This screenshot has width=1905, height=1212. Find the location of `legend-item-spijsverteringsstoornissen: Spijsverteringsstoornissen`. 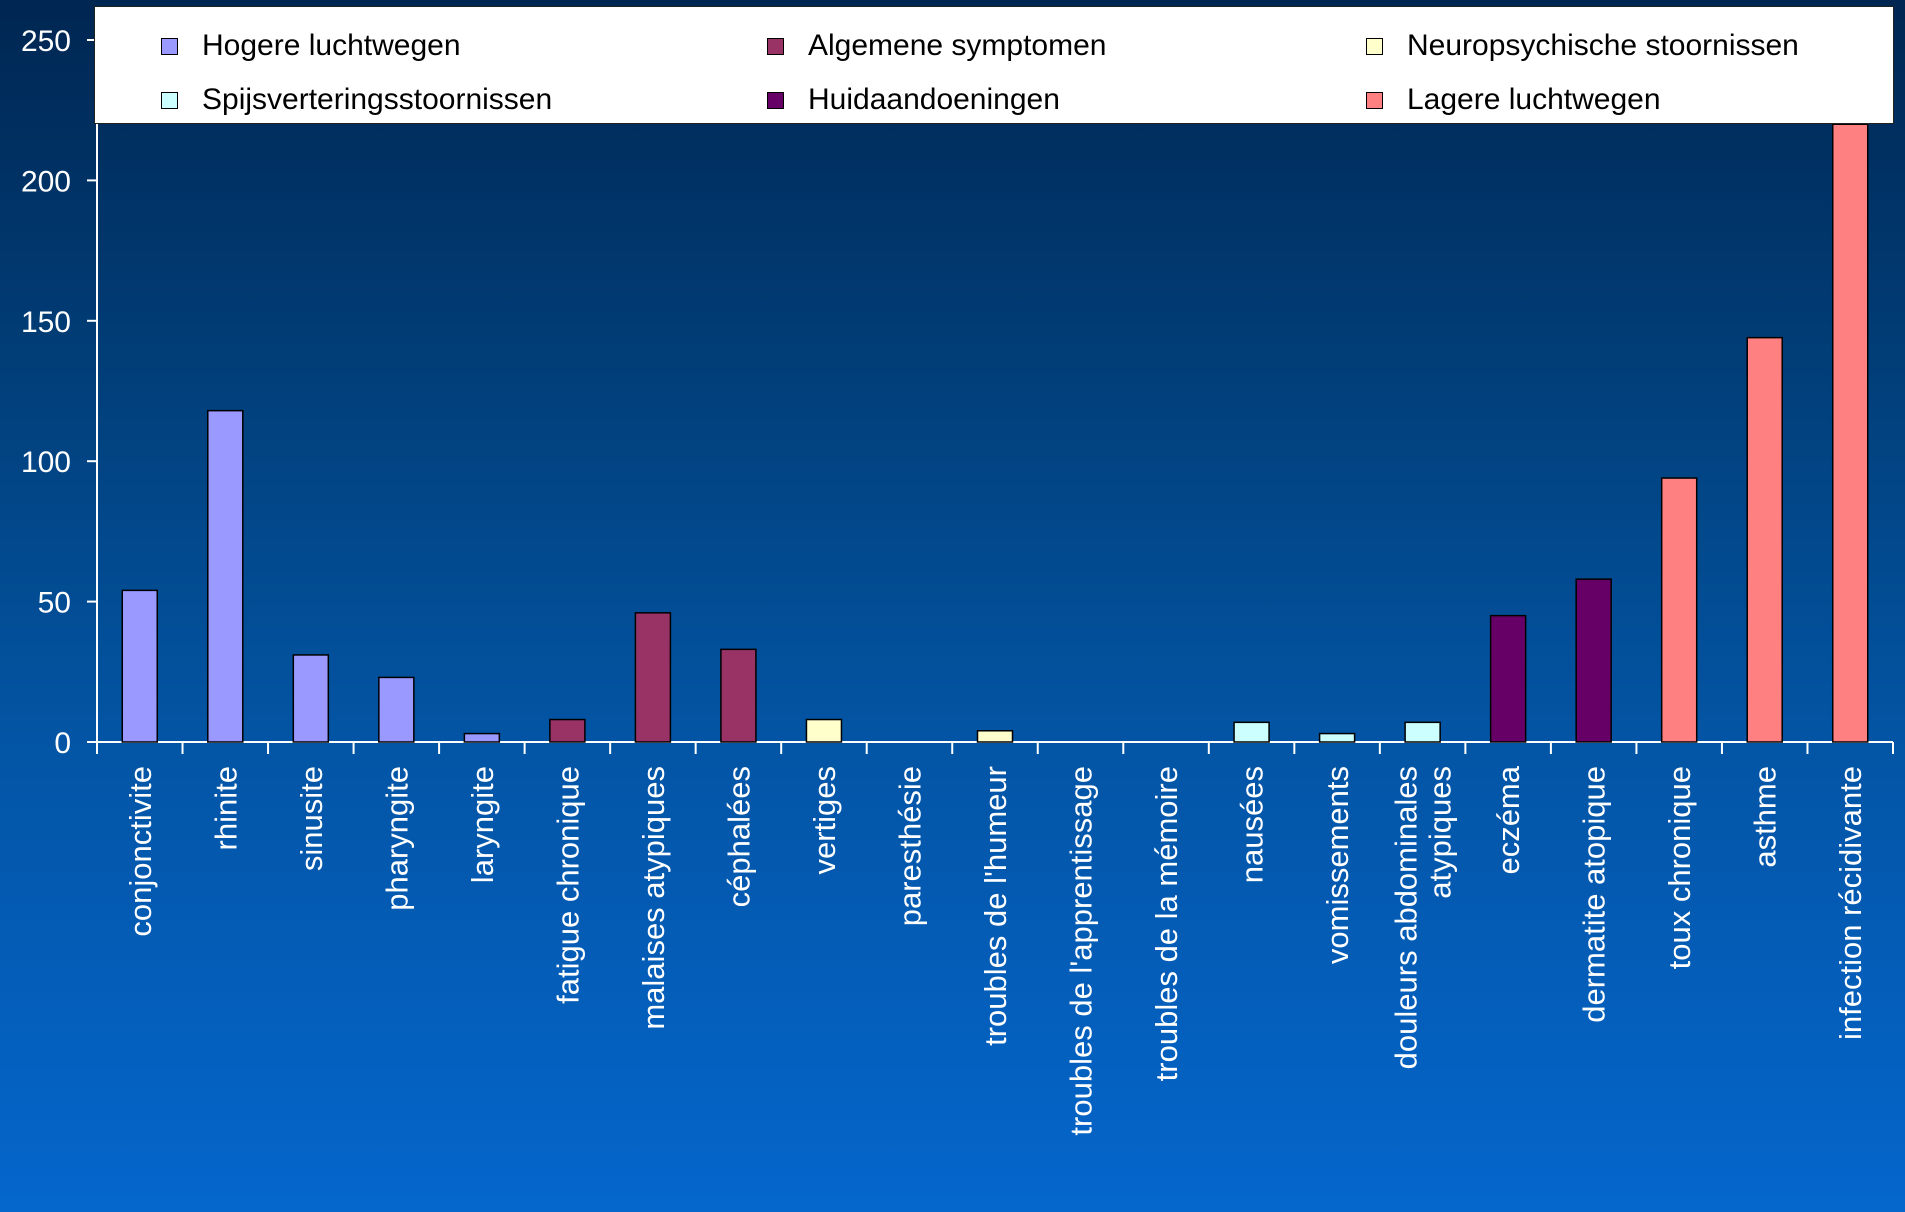

legend-item-spijsverteringsstoornissen: Spijsverteringsstoornissen is located at coordinates (356, 100).